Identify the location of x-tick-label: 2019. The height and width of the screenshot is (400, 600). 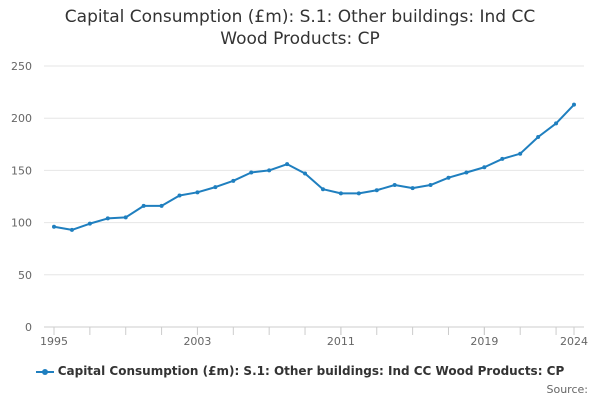
(484, 341).